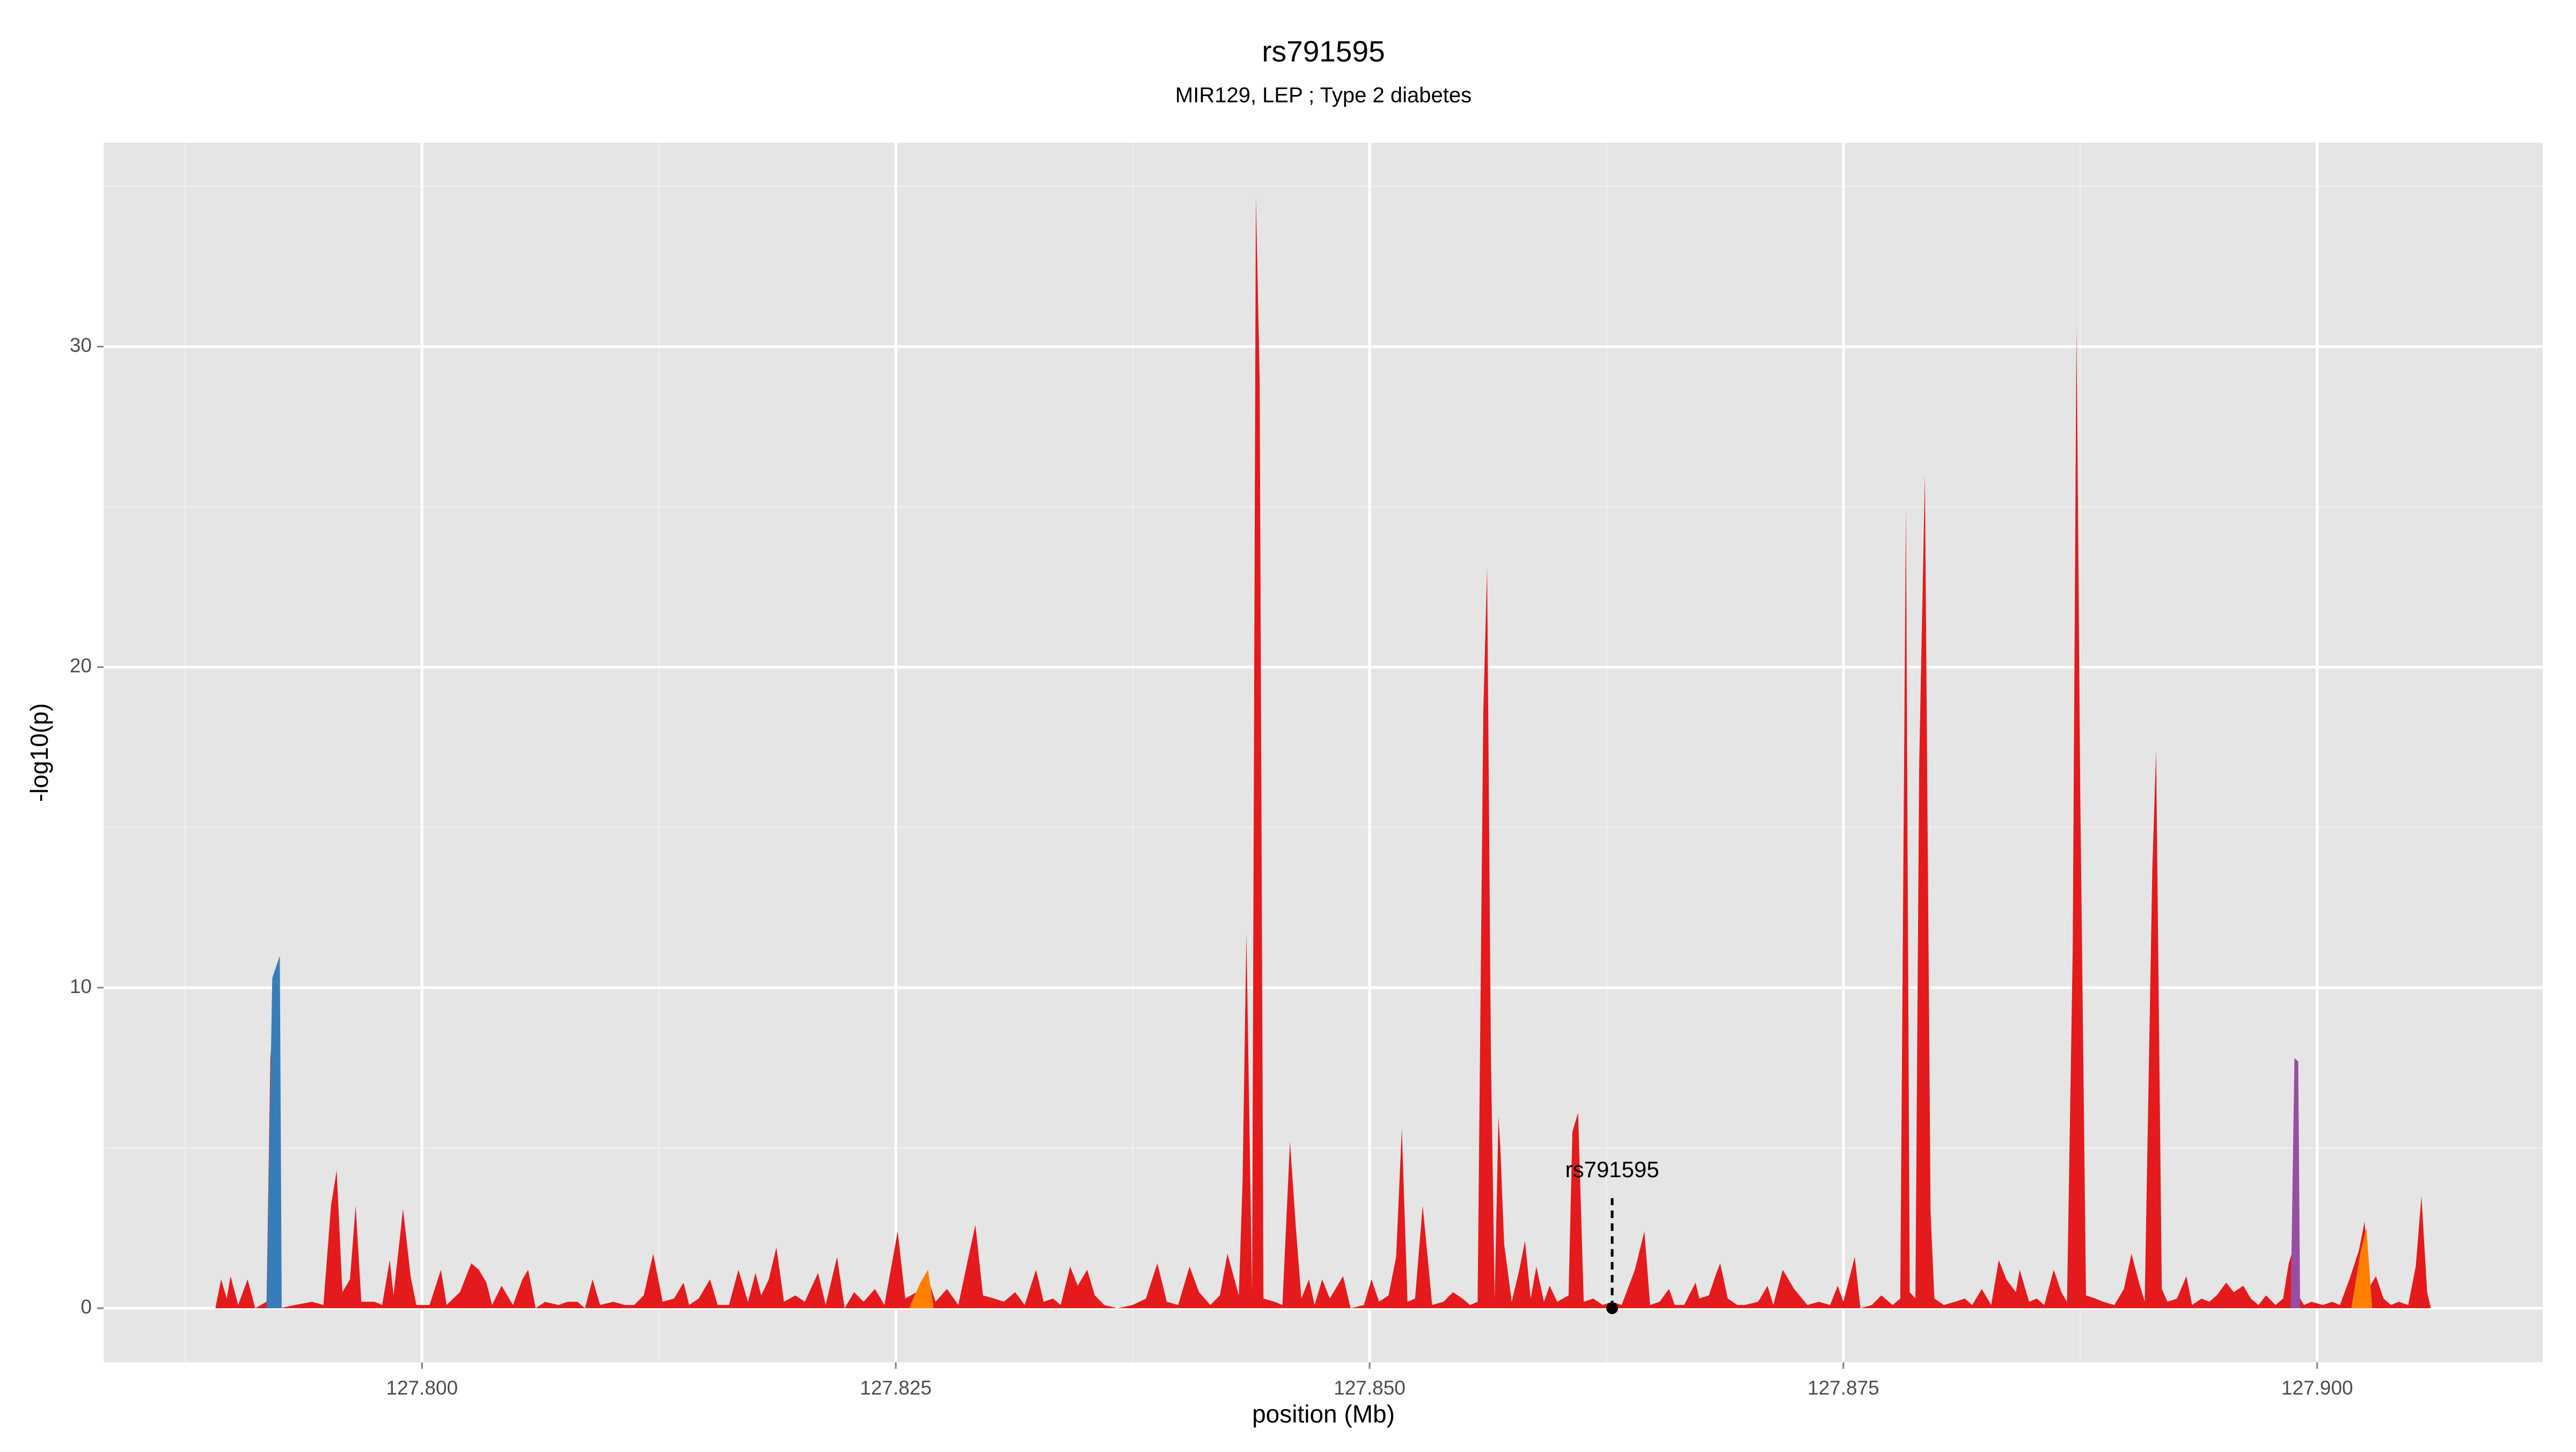 The image size is (2576, 1452). Describe the element at coordinates (81, 666) in the screenshot. I see `y-tick-label: 20` at that location.